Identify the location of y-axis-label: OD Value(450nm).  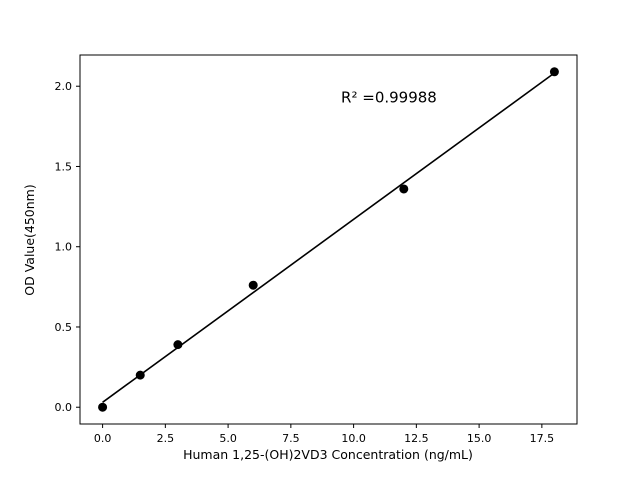
(29, 239).